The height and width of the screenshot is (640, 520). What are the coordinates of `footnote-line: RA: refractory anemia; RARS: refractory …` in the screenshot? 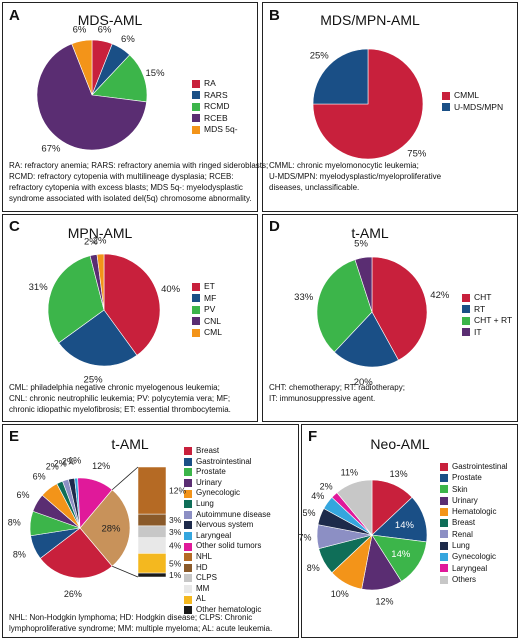 It's located at (139, 165).